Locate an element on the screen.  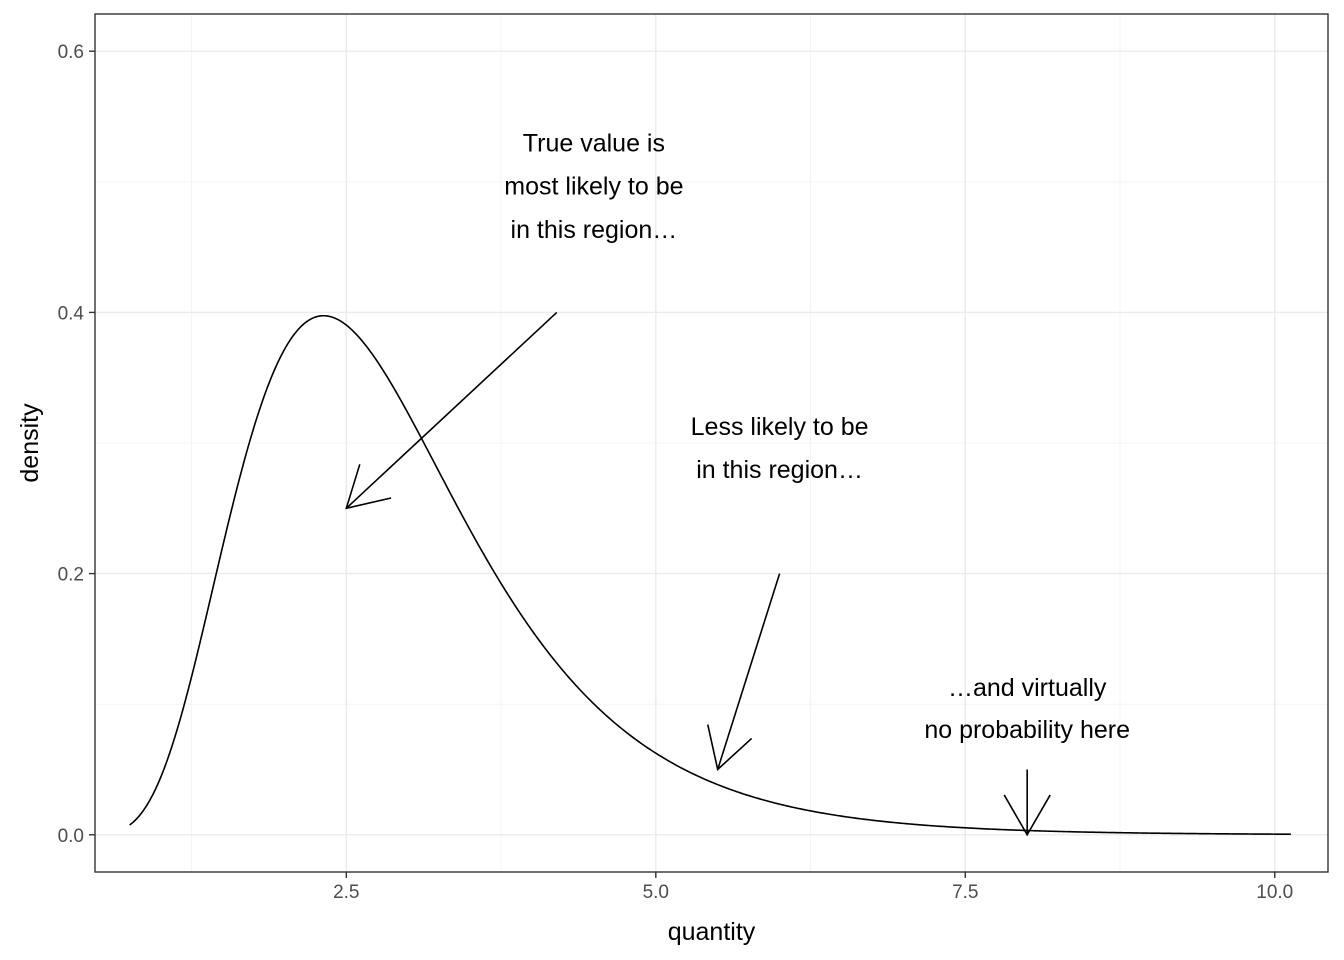
annotation-1-line-2: most likely to be is located at coordinates (593, 187).